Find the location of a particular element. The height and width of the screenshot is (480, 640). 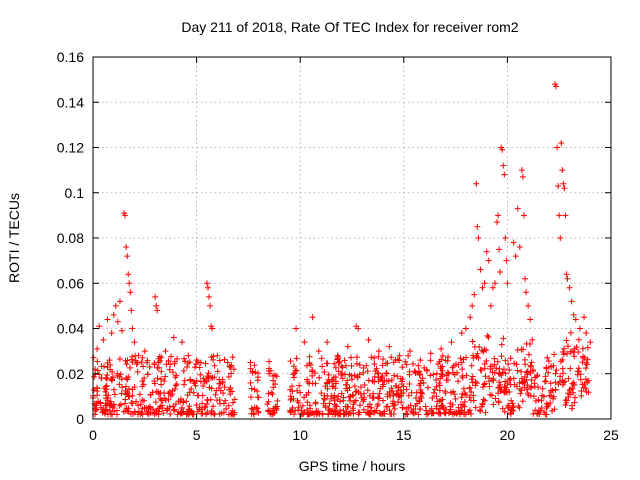

y-tick-label: 0.16 is located at coordinates (70, 57).